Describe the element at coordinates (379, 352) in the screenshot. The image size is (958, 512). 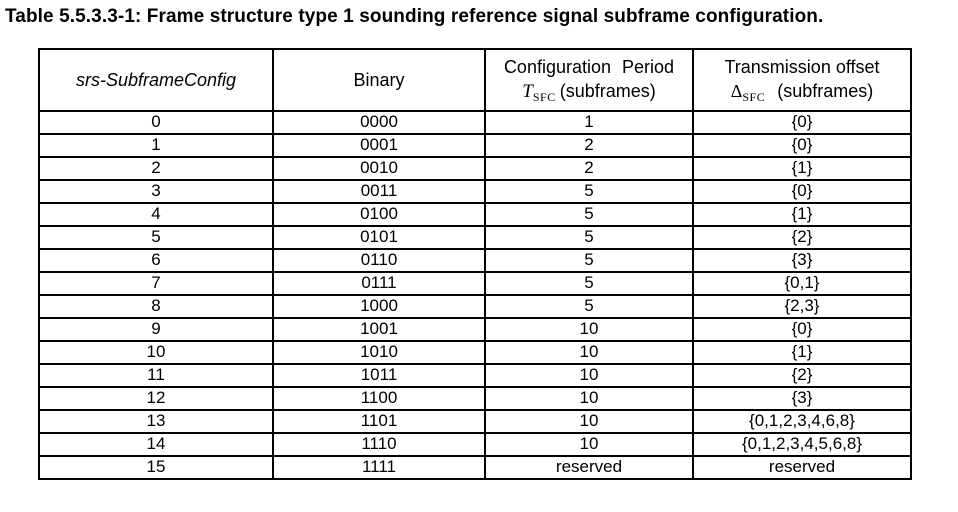
I see `table-cell: 1010` at that location.